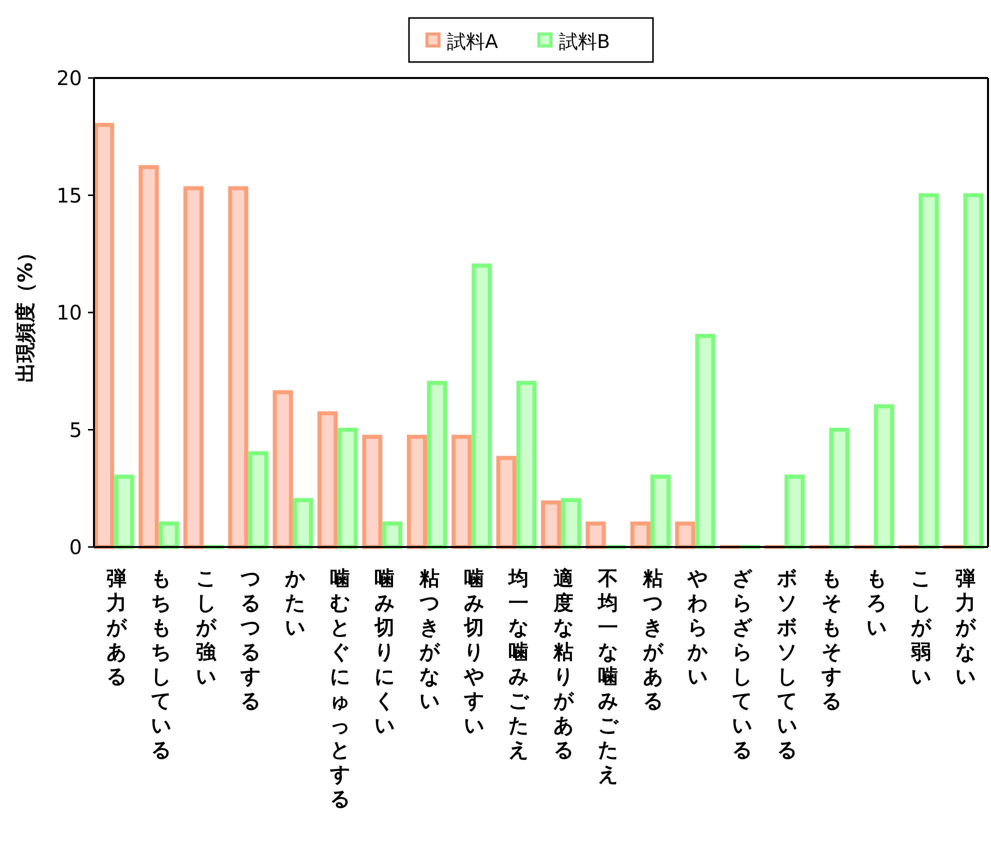  I want to click on x-tick-label: もそもそする, so click(831, 639).